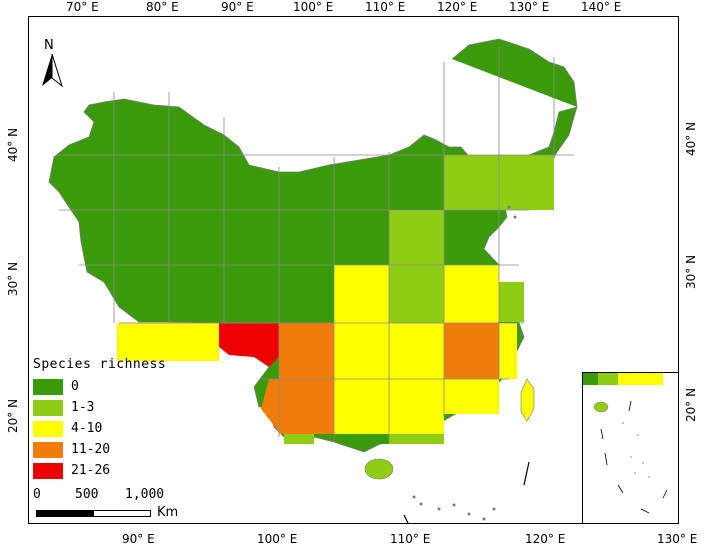 The width and height of the screenshot is (709, 550). Describe the element at coordinates (82, 7) in the screenshot. I see `lon-label-top: 70° E` at that location.